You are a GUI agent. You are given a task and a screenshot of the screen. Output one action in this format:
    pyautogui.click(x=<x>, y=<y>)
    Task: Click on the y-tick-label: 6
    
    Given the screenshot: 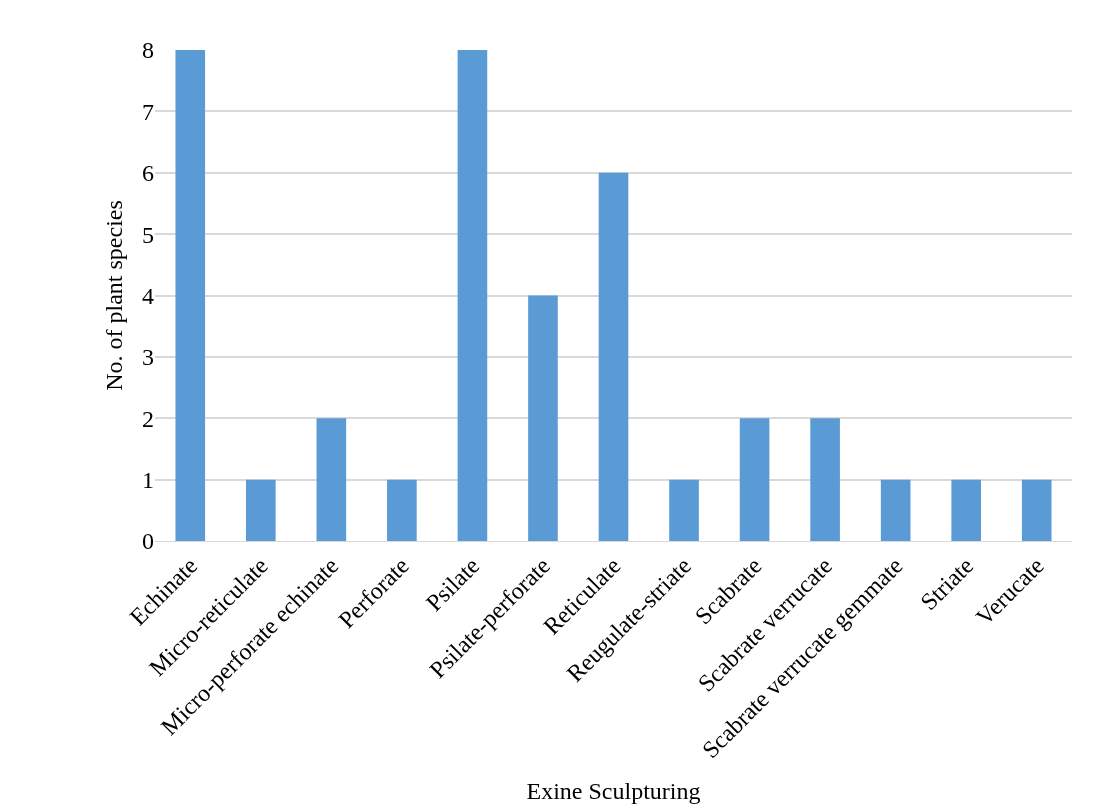 What is the action you would take?
    pyautogui.click(x=148, y=173)
    